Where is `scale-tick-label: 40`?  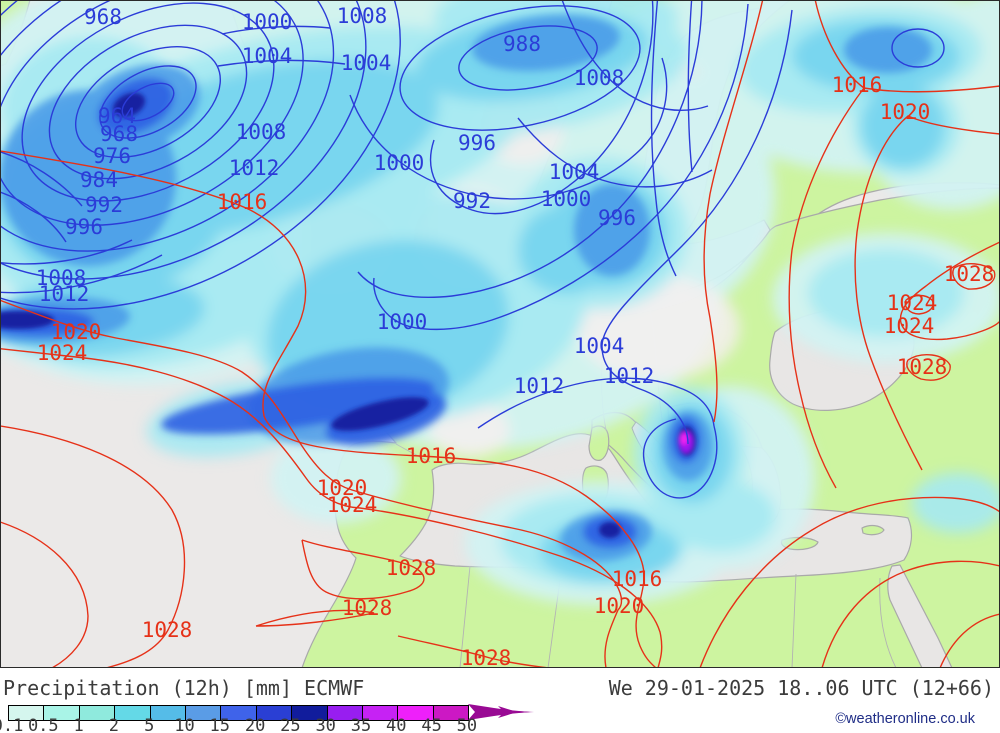
scale-tick-label: 40 is located at coordinates (396, 724).